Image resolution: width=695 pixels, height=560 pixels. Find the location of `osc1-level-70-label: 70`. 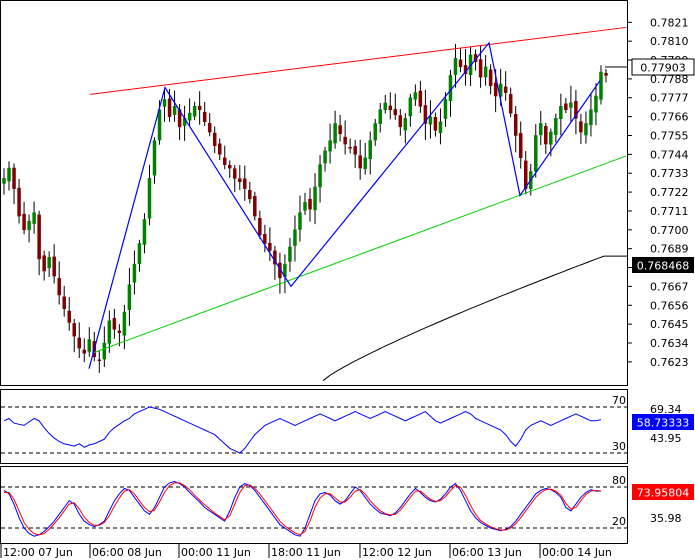

osc1-level-70-label: 70 is located at coordinates (619, 400).